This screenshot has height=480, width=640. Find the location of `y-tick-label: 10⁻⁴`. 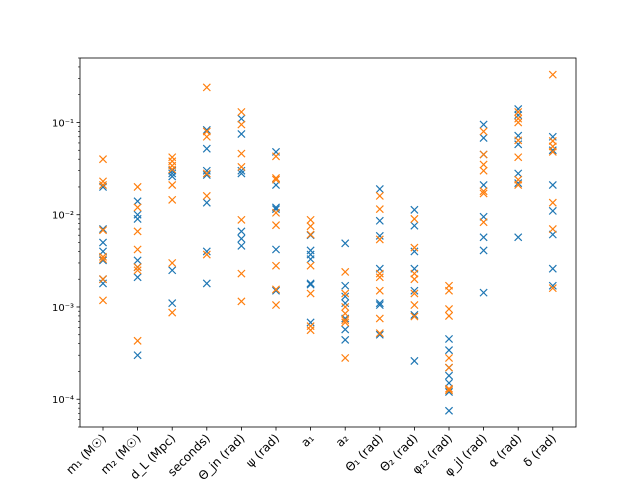

y-tick-label: 10⁻⁴ is located at coordinates (63, 400).